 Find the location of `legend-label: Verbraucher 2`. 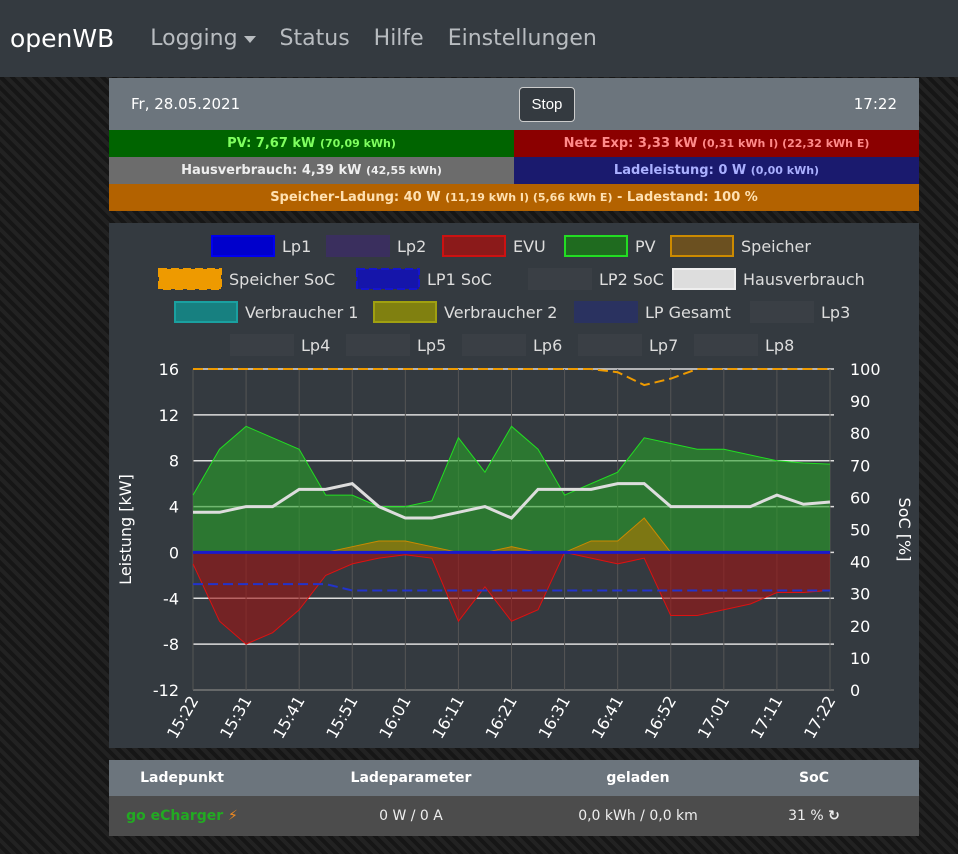

legend-label: Verbraucher 2 is located at coordinates (500, 312).